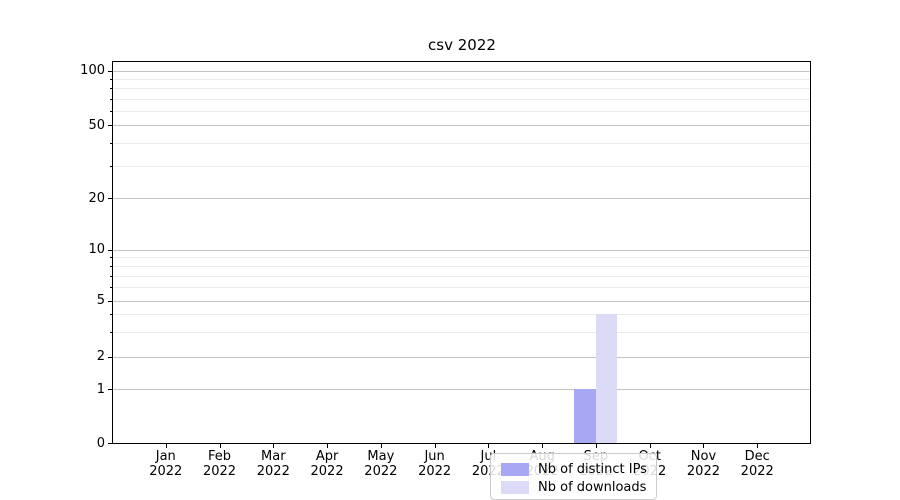  Describe the element at coordinates (100, 356) in the screenshot. I see `y-tick-label: 2` at that location.